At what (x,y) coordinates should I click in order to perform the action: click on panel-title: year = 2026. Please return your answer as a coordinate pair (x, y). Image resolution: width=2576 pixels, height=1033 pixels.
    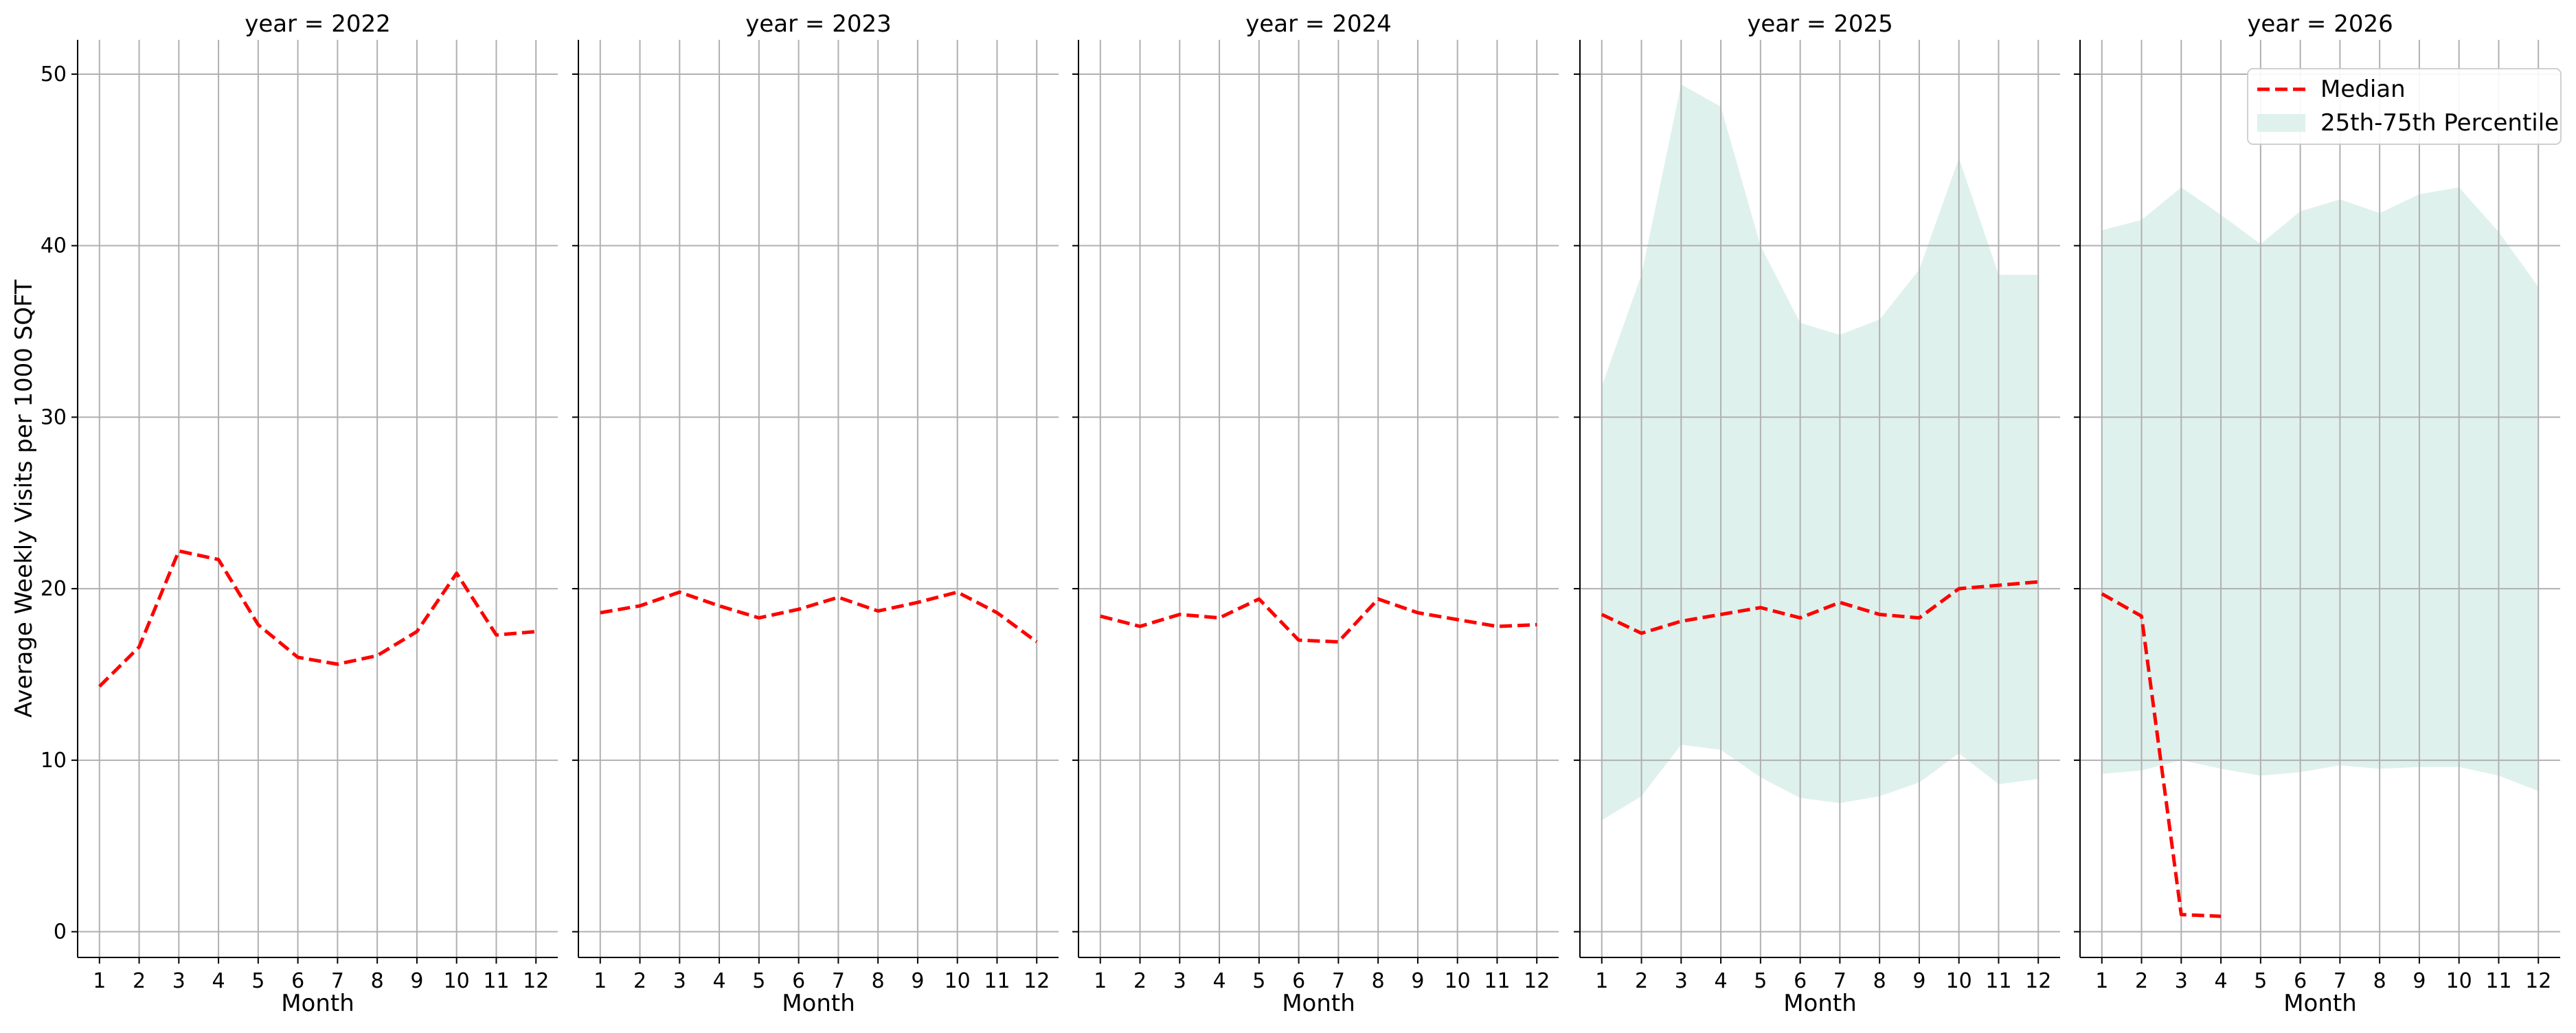
    Looking at the image, I should click on (2320, 24).